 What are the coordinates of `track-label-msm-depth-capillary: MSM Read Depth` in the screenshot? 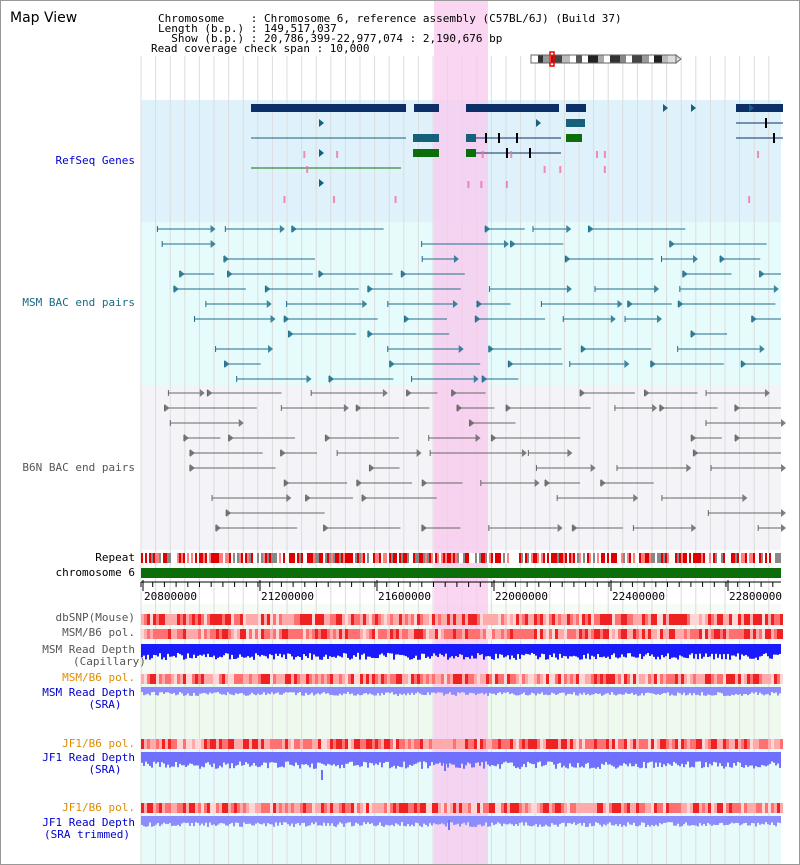 It's located at (88, 649).